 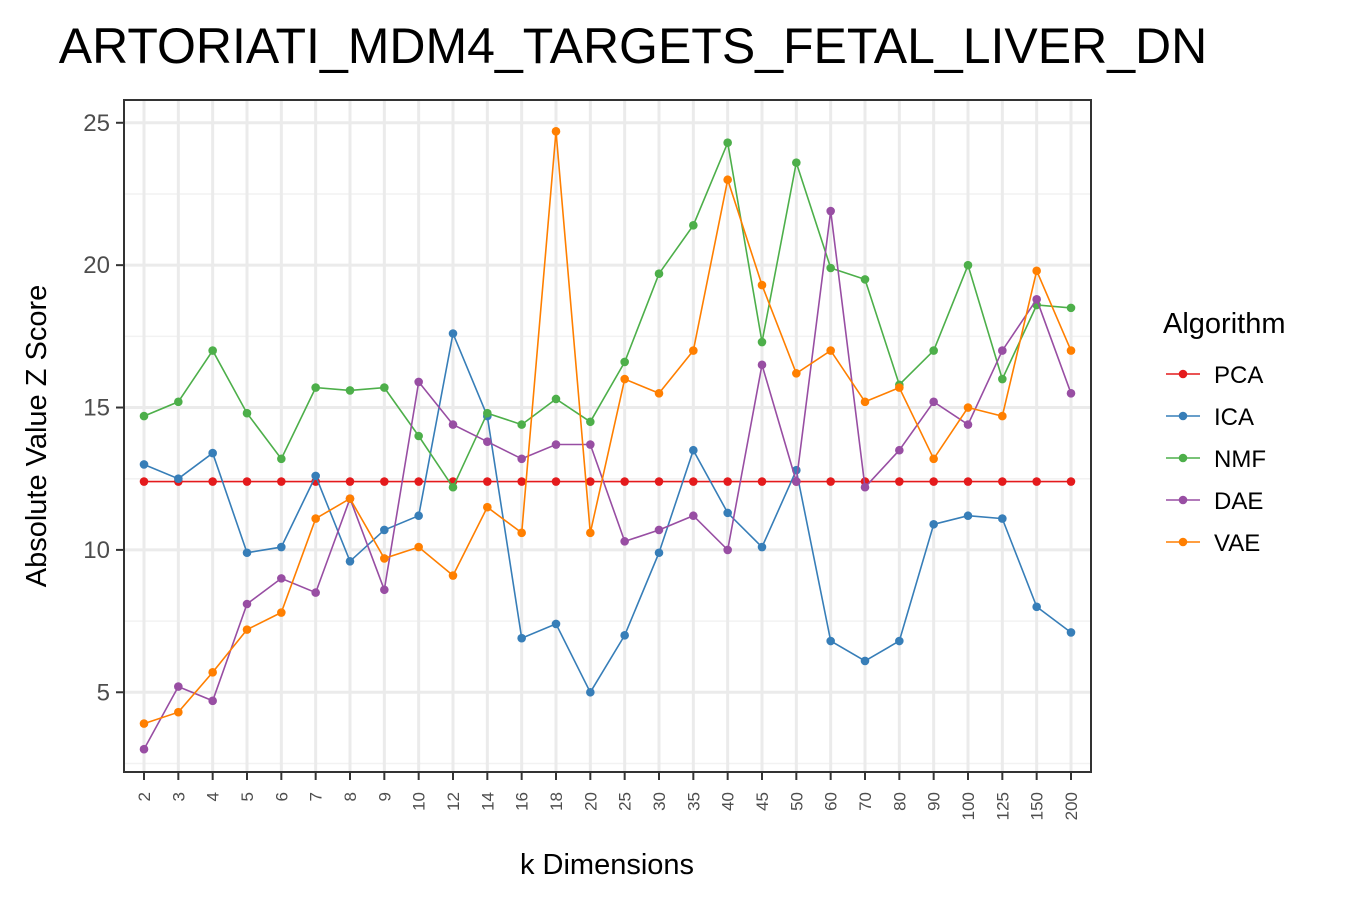 I want to click on series-pca, so click(x=607, y=481).